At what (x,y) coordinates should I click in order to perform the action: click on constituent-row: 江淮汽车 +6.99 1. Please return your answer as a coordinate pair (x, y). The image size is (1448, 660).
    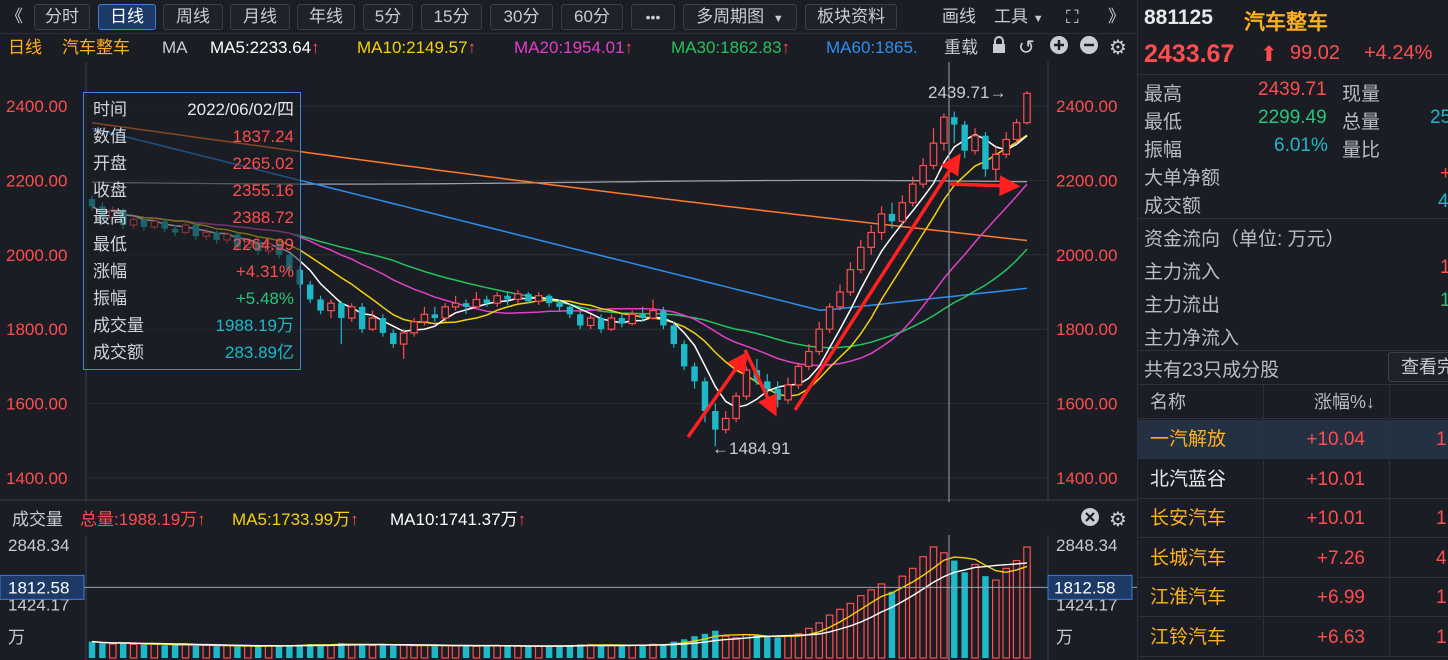
    Looking at the image, I should click on (1293, 597).